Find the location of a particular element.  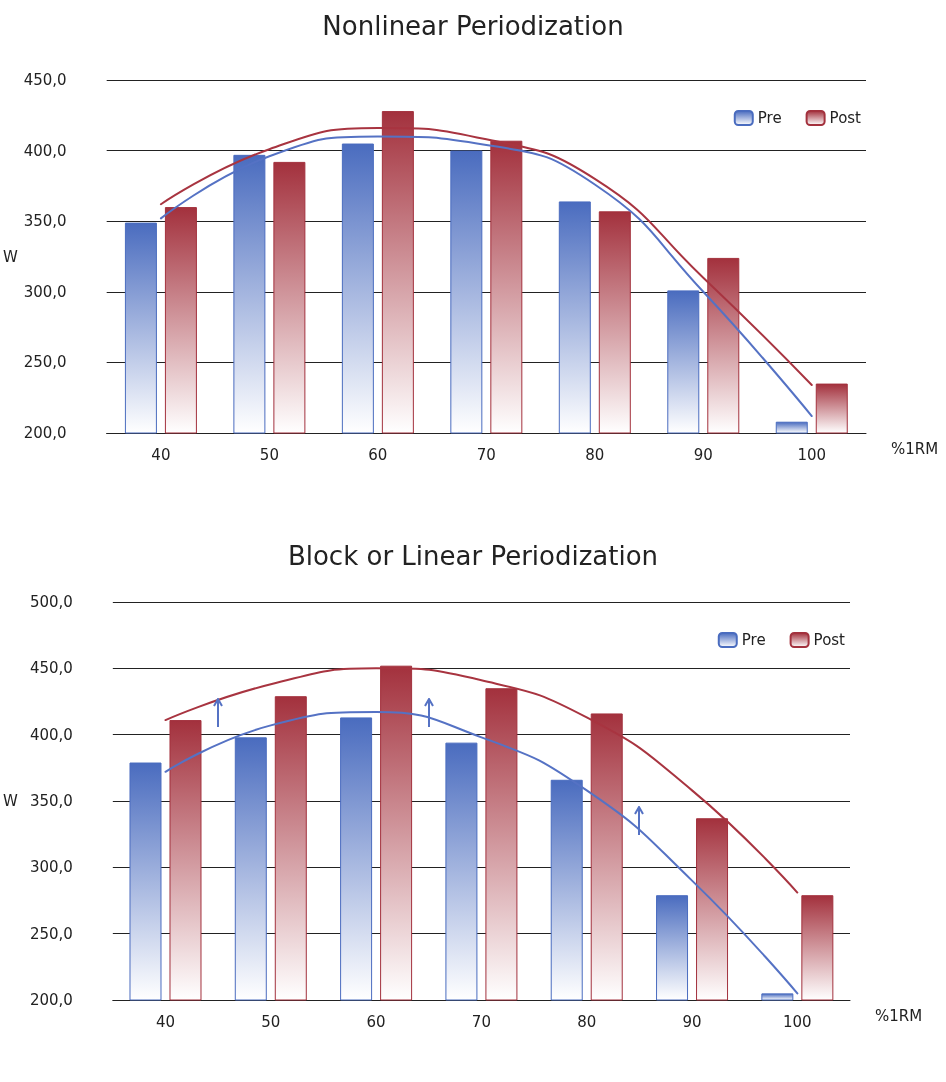

y-tick-label: 500,0 is located at coordinates (51, 602).